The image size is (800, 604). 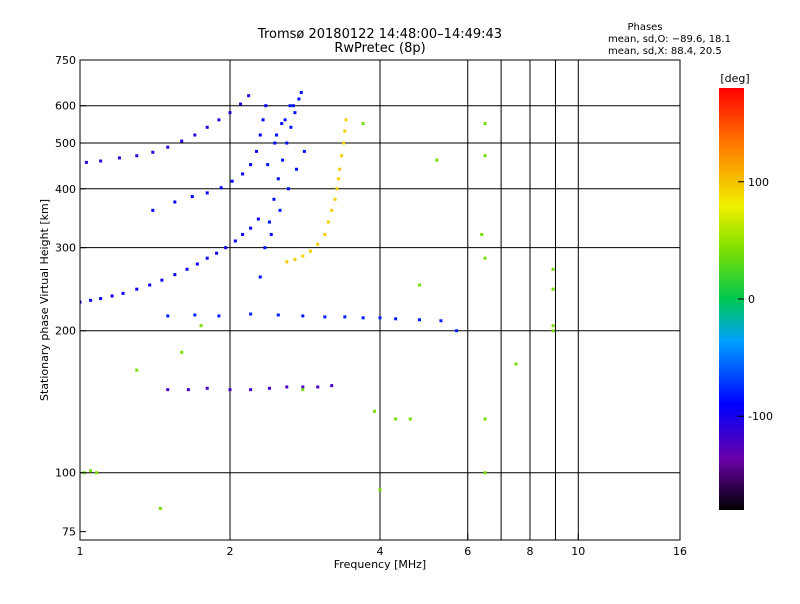 I want to click on y-tick-label: 600, so click(x=65, y=106).